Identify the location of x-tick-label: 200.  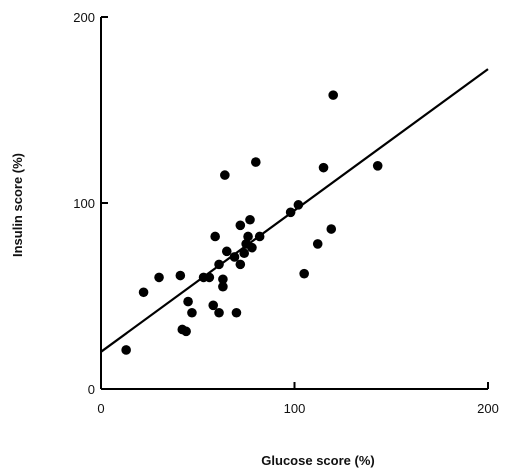
(488, 408).